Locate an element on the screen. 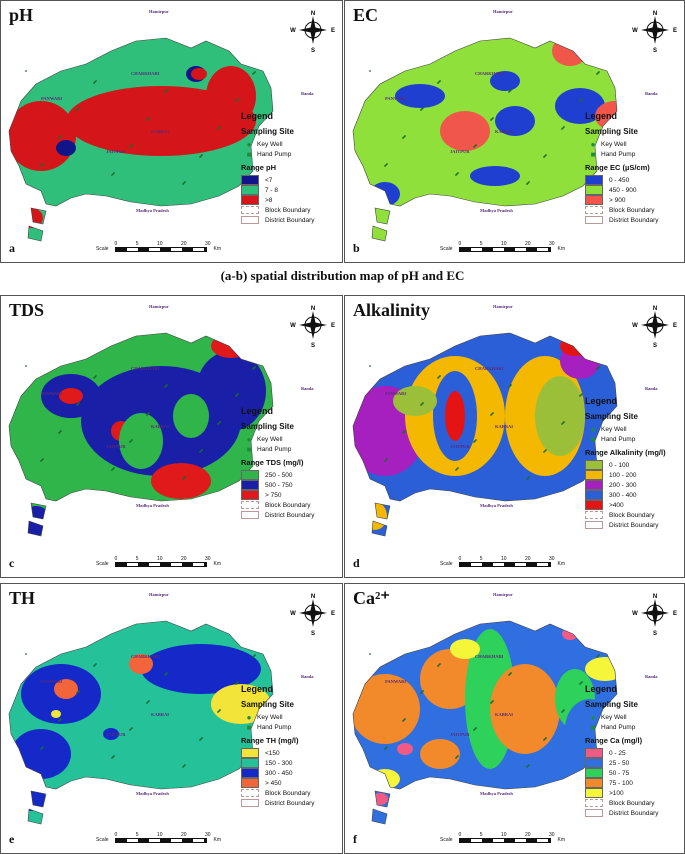 Image resolution: width=685 pixels, height=854 pixels. legend-range-item: 0 - 100 is located at coordinates (632, 465).